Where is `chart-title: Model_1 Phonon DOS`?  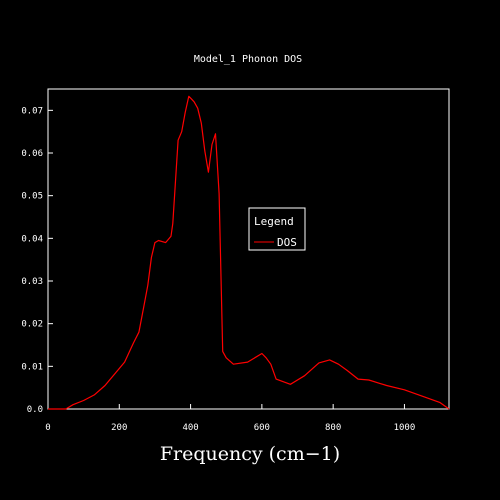
chart-title: Model_1 Phonon DOS is located at coordinates (248, 59).